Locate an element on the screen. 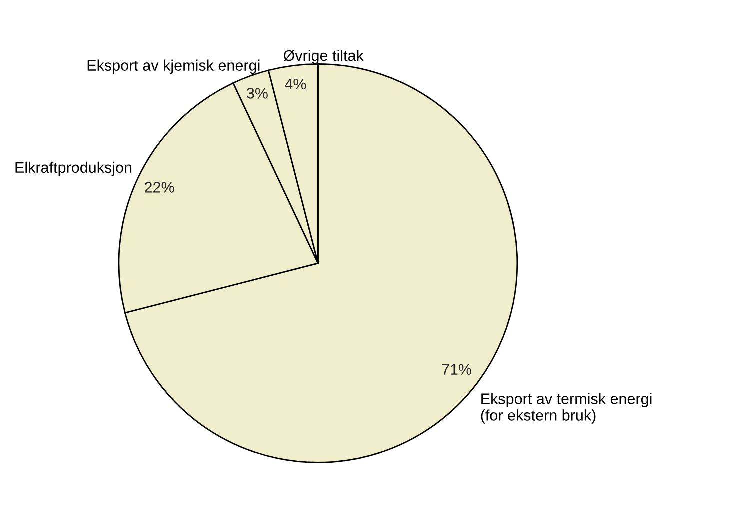 The width and height of the screenshot is (740, 509). slice-label: Øvrige tiltak is located at coordinates (324, 57).